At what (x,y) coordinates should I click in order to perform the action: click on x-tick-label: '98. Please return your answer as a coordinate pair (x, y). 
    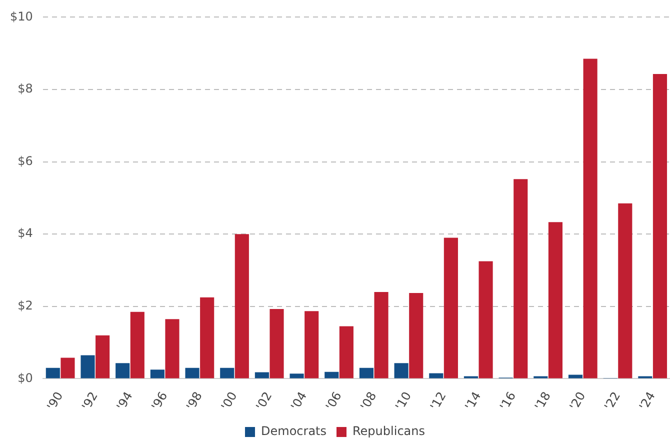
    Looking at the image, I should click on (194, 400).